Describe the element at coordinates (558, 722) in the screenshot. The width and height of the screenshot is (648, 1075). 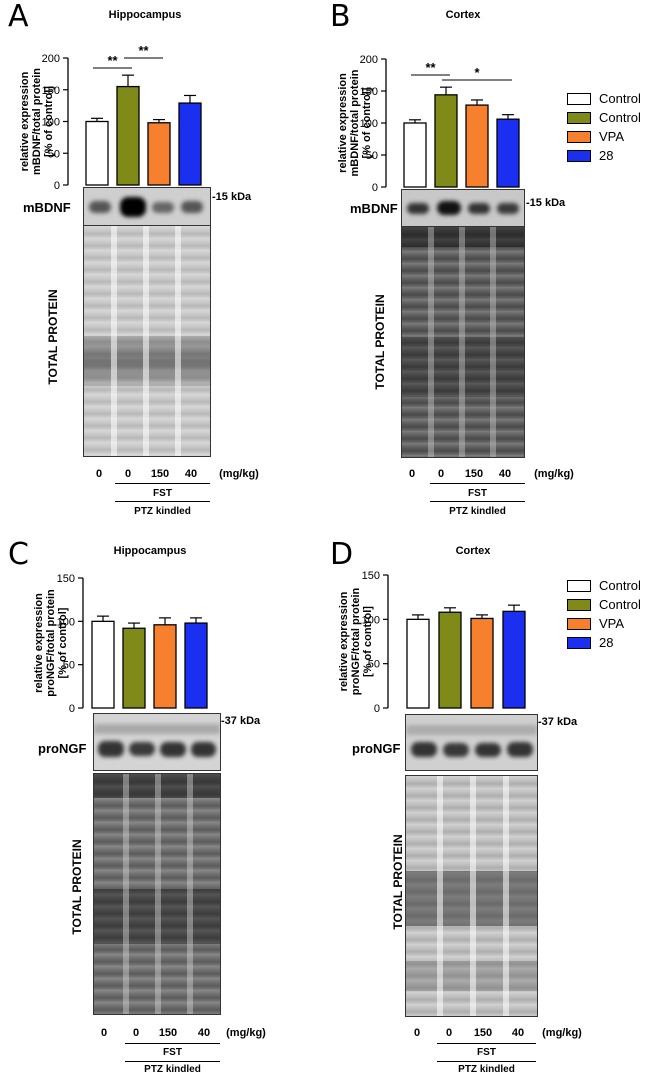
I see `kda-marker-d: -37 kDa` at that location.